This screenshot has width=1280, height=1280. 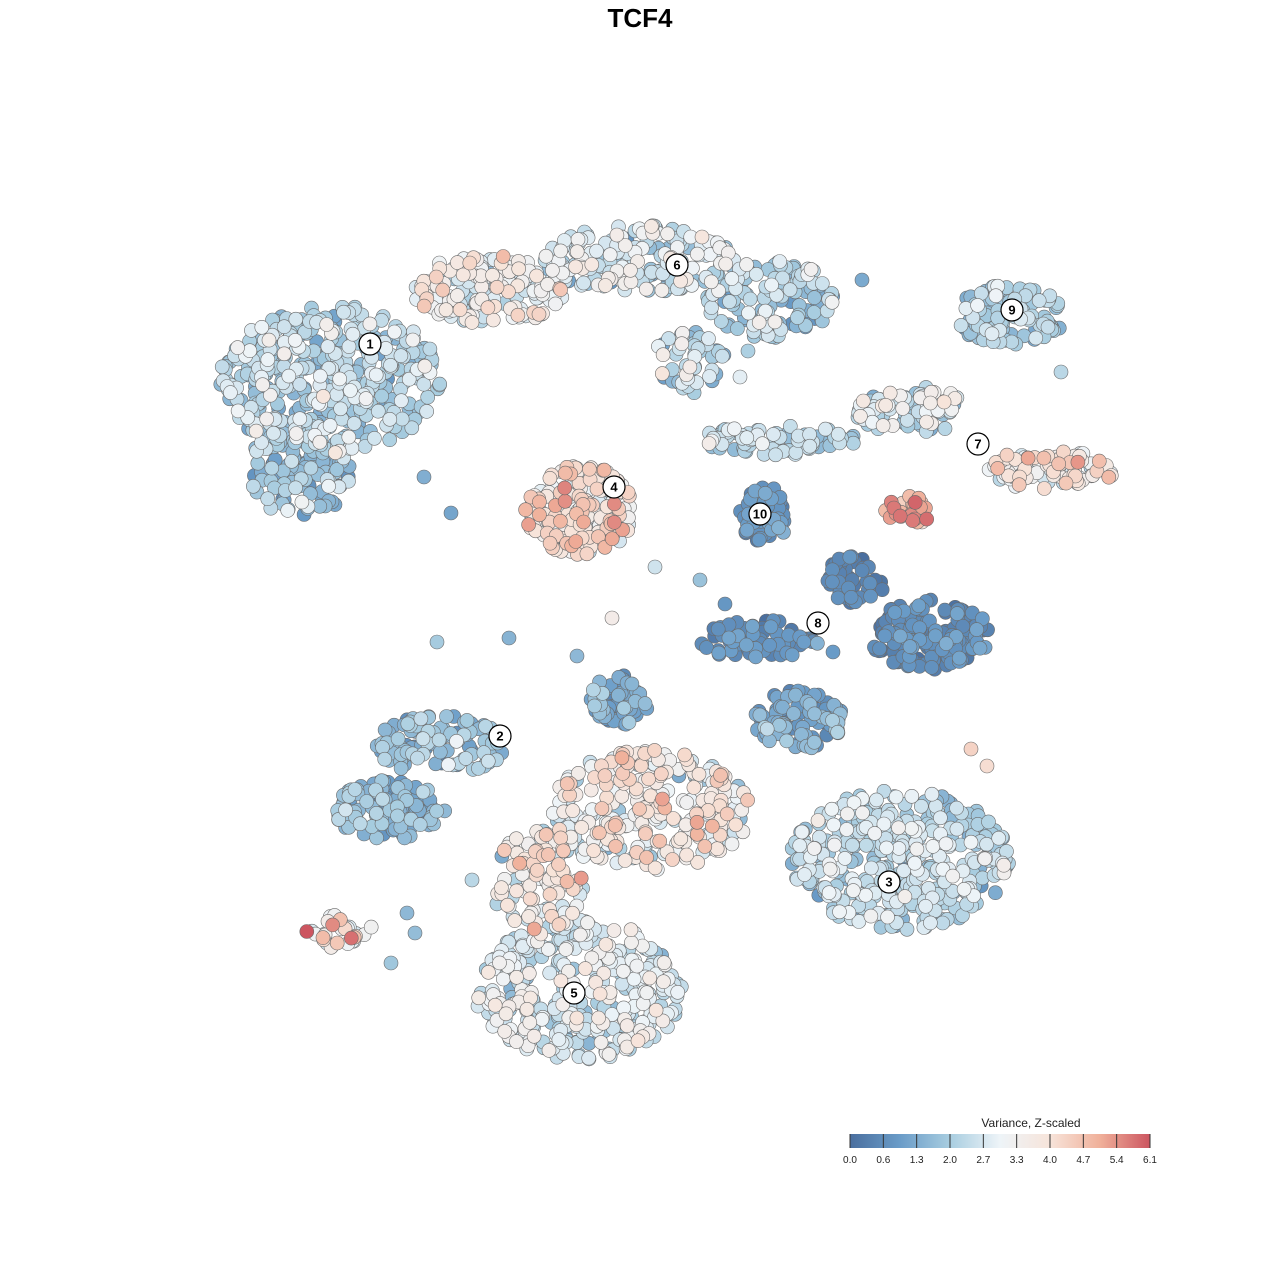 I want to click on legend-tick-label: 0.0, so click(x=850, y=1160).